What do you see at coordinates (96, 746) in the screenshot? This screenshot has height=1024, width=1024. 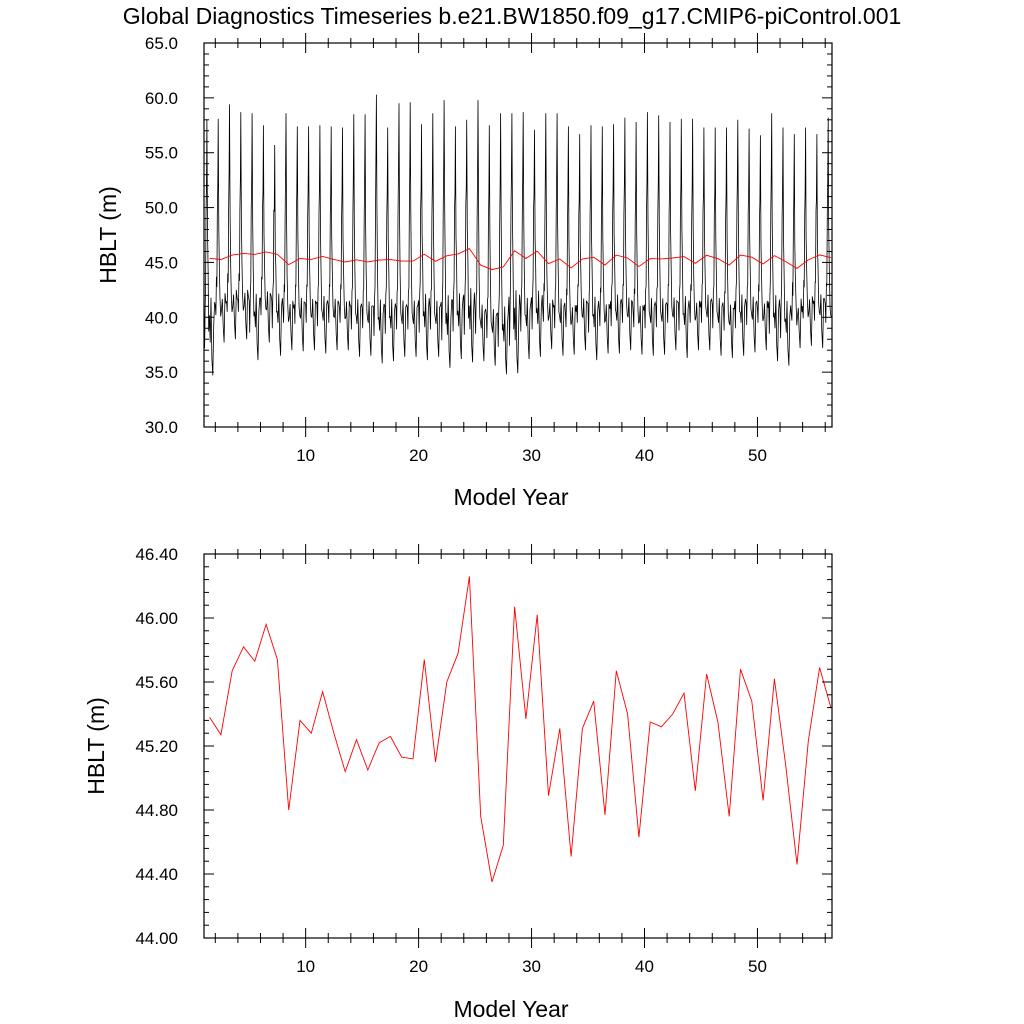 I see `bottom-y-axis-label: HBLT (m)` at bounding box center [96, 746].